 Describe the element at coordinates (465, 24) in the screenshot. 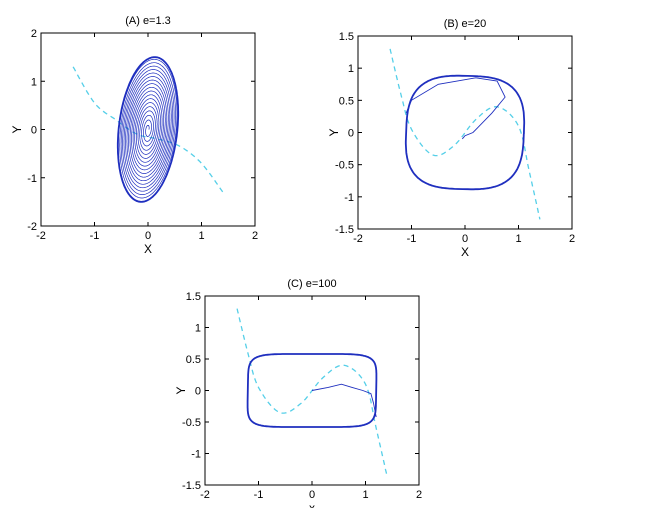

I see `chart-title: (B) e=20` at that location.